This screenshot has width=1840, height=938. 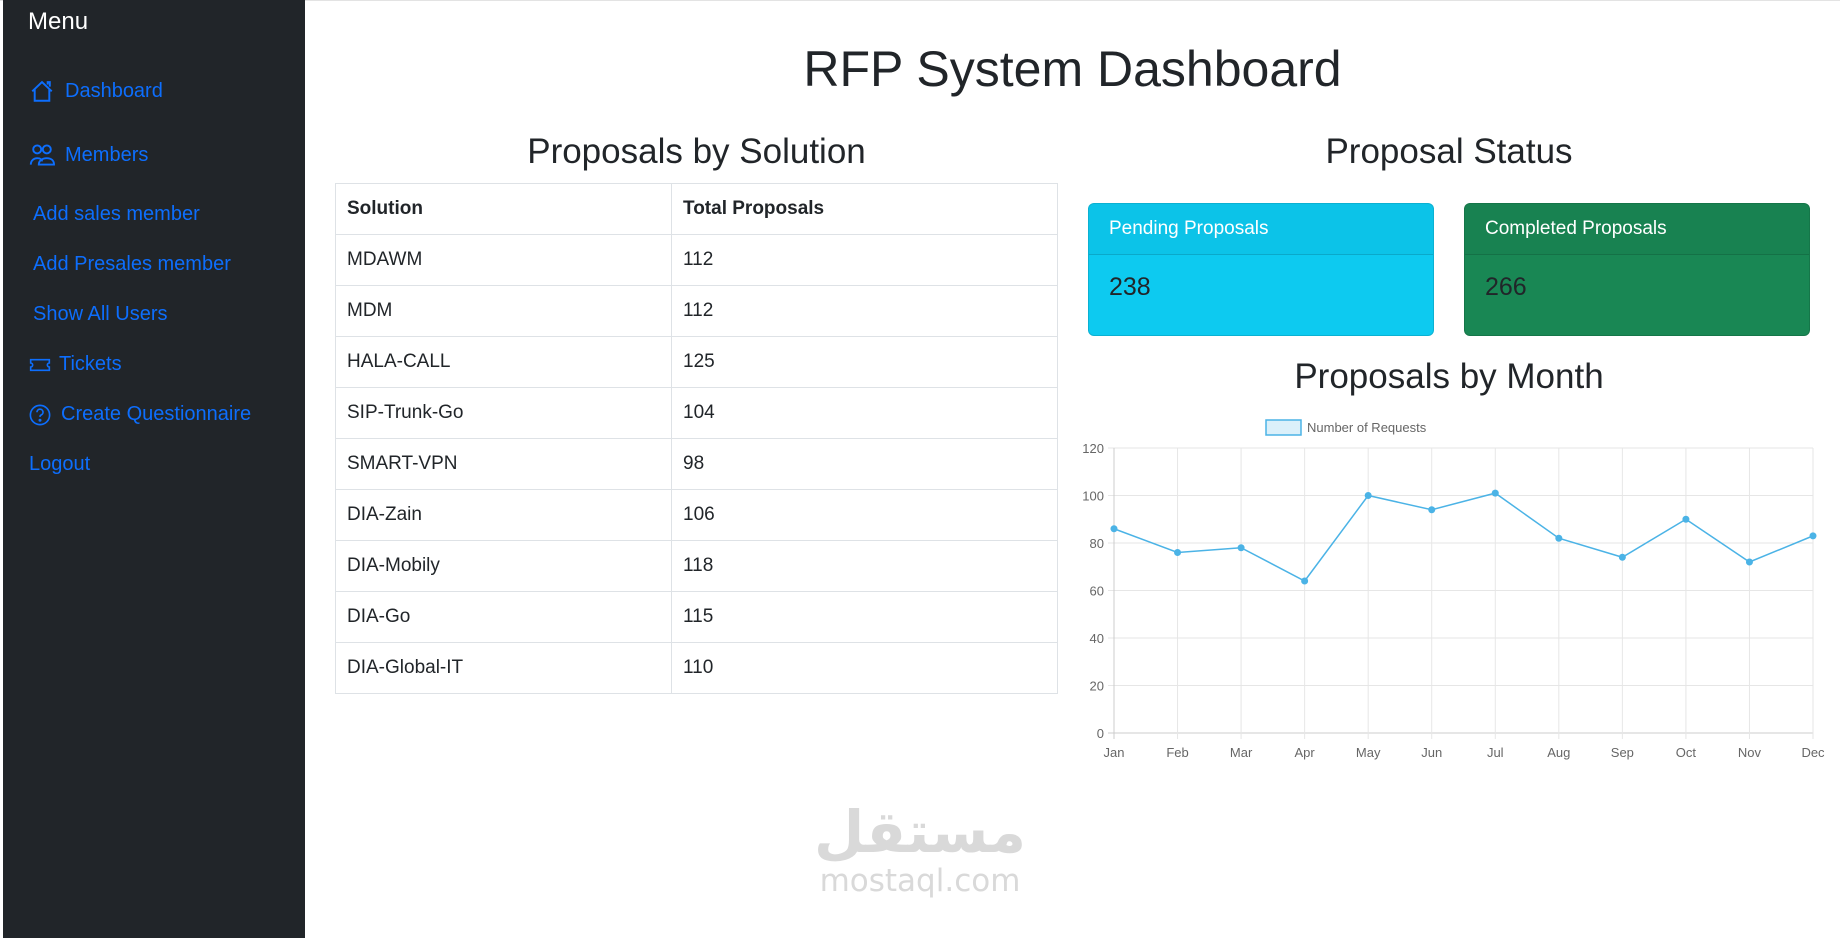 What do you see at coordinates (864, 209) in the screenshot?
I see `column-header-total: Total Proposals` at bounding box center [864, 209].